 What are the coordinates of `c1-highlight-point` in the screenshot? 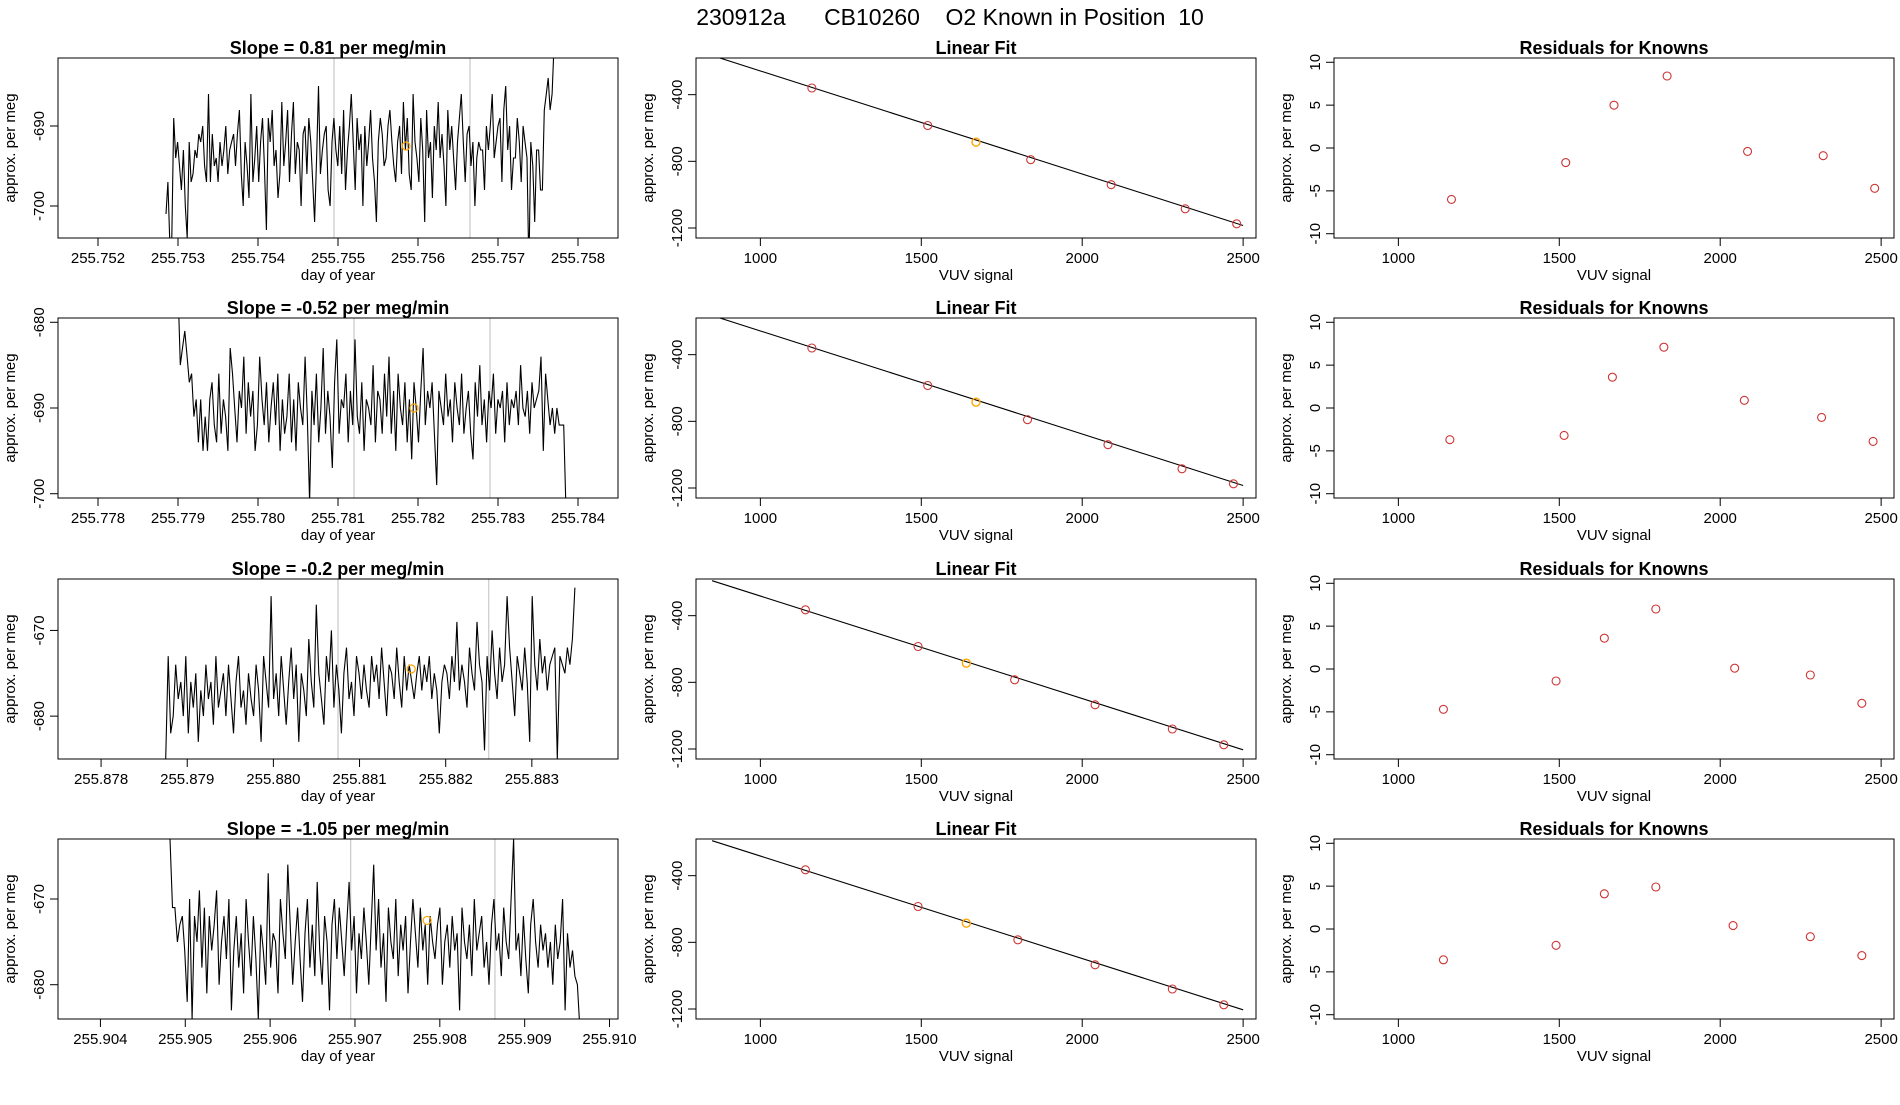 It's located at (976, 142).